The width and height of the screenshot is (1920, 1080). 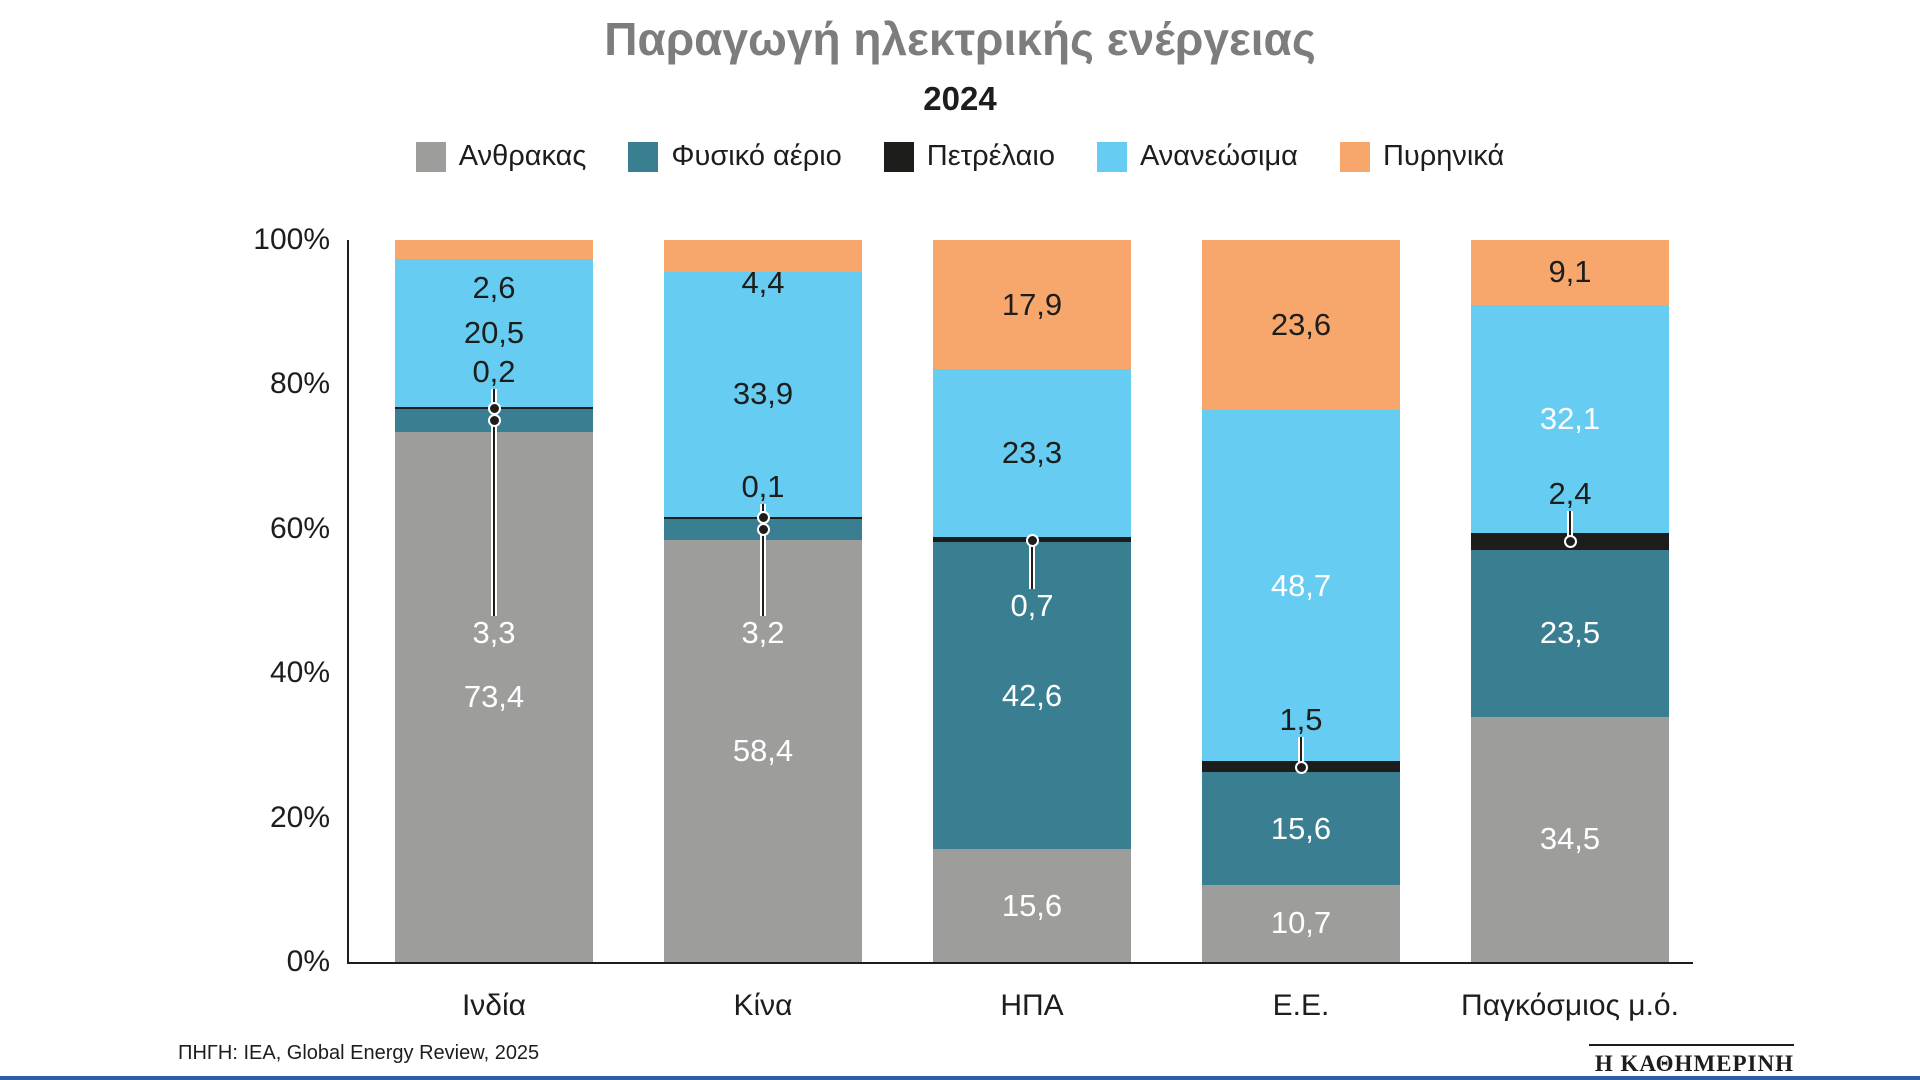 What do you see at coordinates (960, 1078) in the screenshot?
I see `bottom-accent-line` at bounding box center [960, 1078].